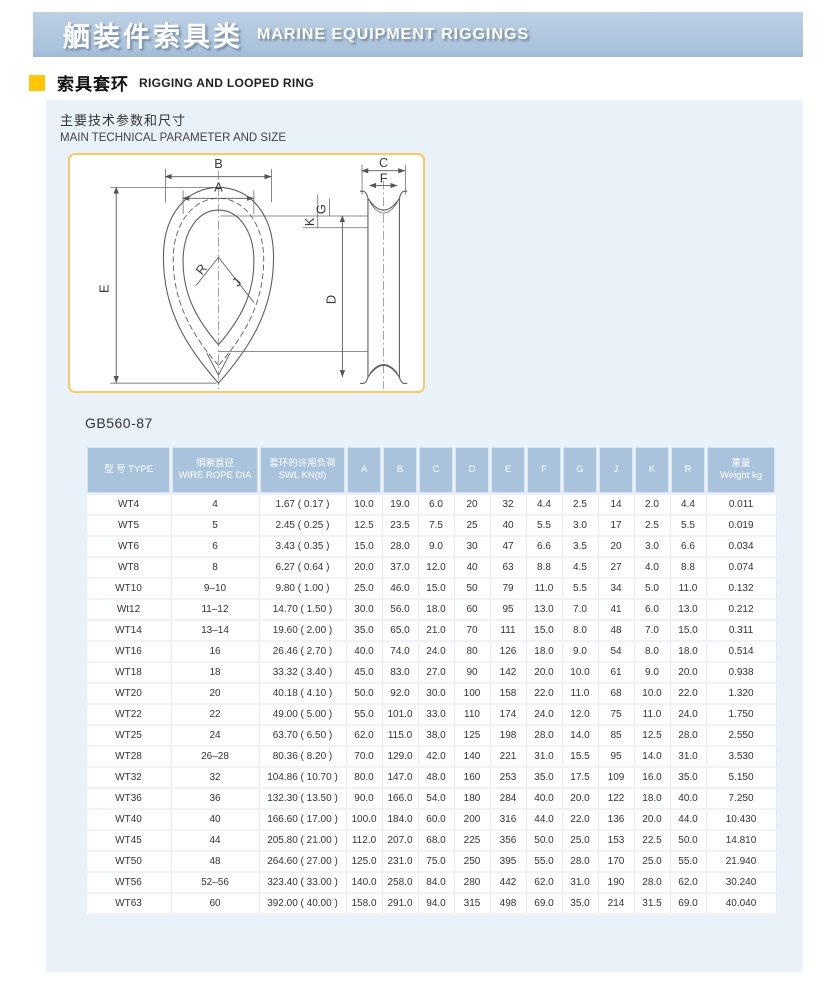  Describe the element at coordinates (544, 504) in the screenshot. I see `table-cell: 4.4` at that location.